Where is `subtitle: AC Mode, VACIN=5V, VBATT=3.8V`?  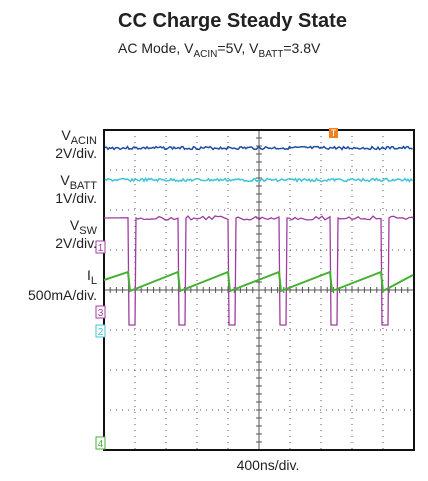
subtitle: AC Mode, VACIN=5V, VBATT=3.8V is located at coordinates (219, 50).